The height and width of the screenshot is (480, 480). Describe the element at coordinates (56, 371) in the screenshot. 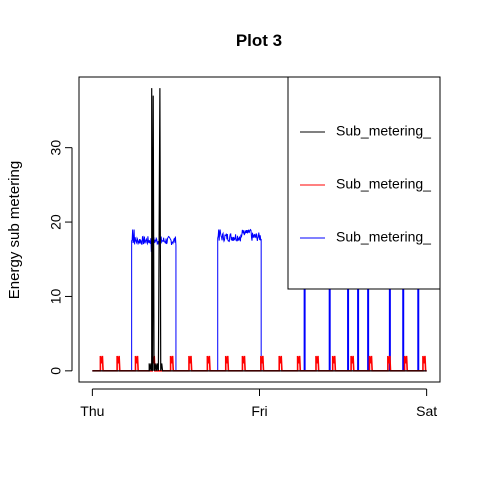

I see `y-tick-label: 0` at that location.